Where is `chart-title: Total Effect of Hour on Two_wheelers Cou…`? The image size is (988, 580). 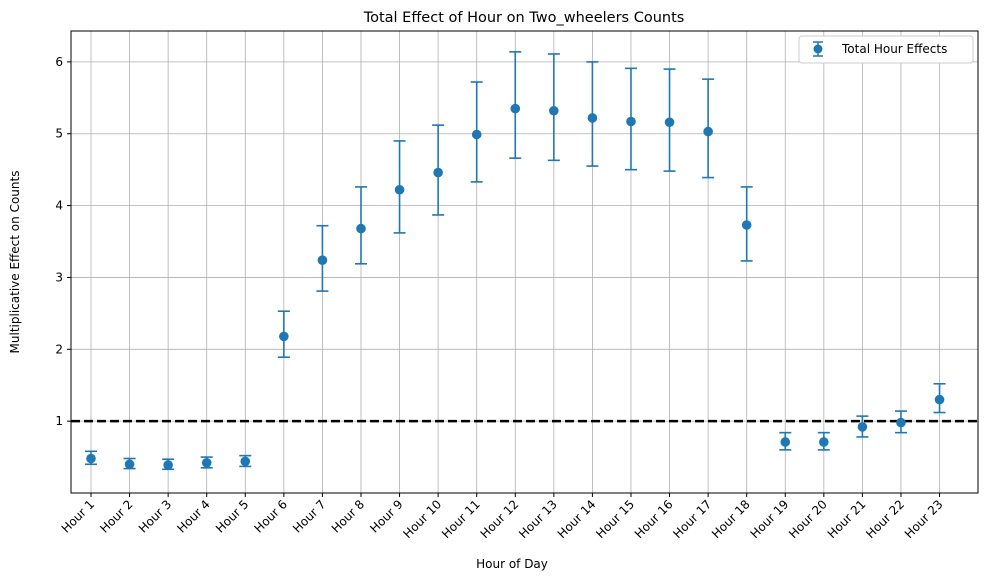 chart-title: Total Effect of Hour on Two_wheelers Cou… is located at coordinates (524, 18).